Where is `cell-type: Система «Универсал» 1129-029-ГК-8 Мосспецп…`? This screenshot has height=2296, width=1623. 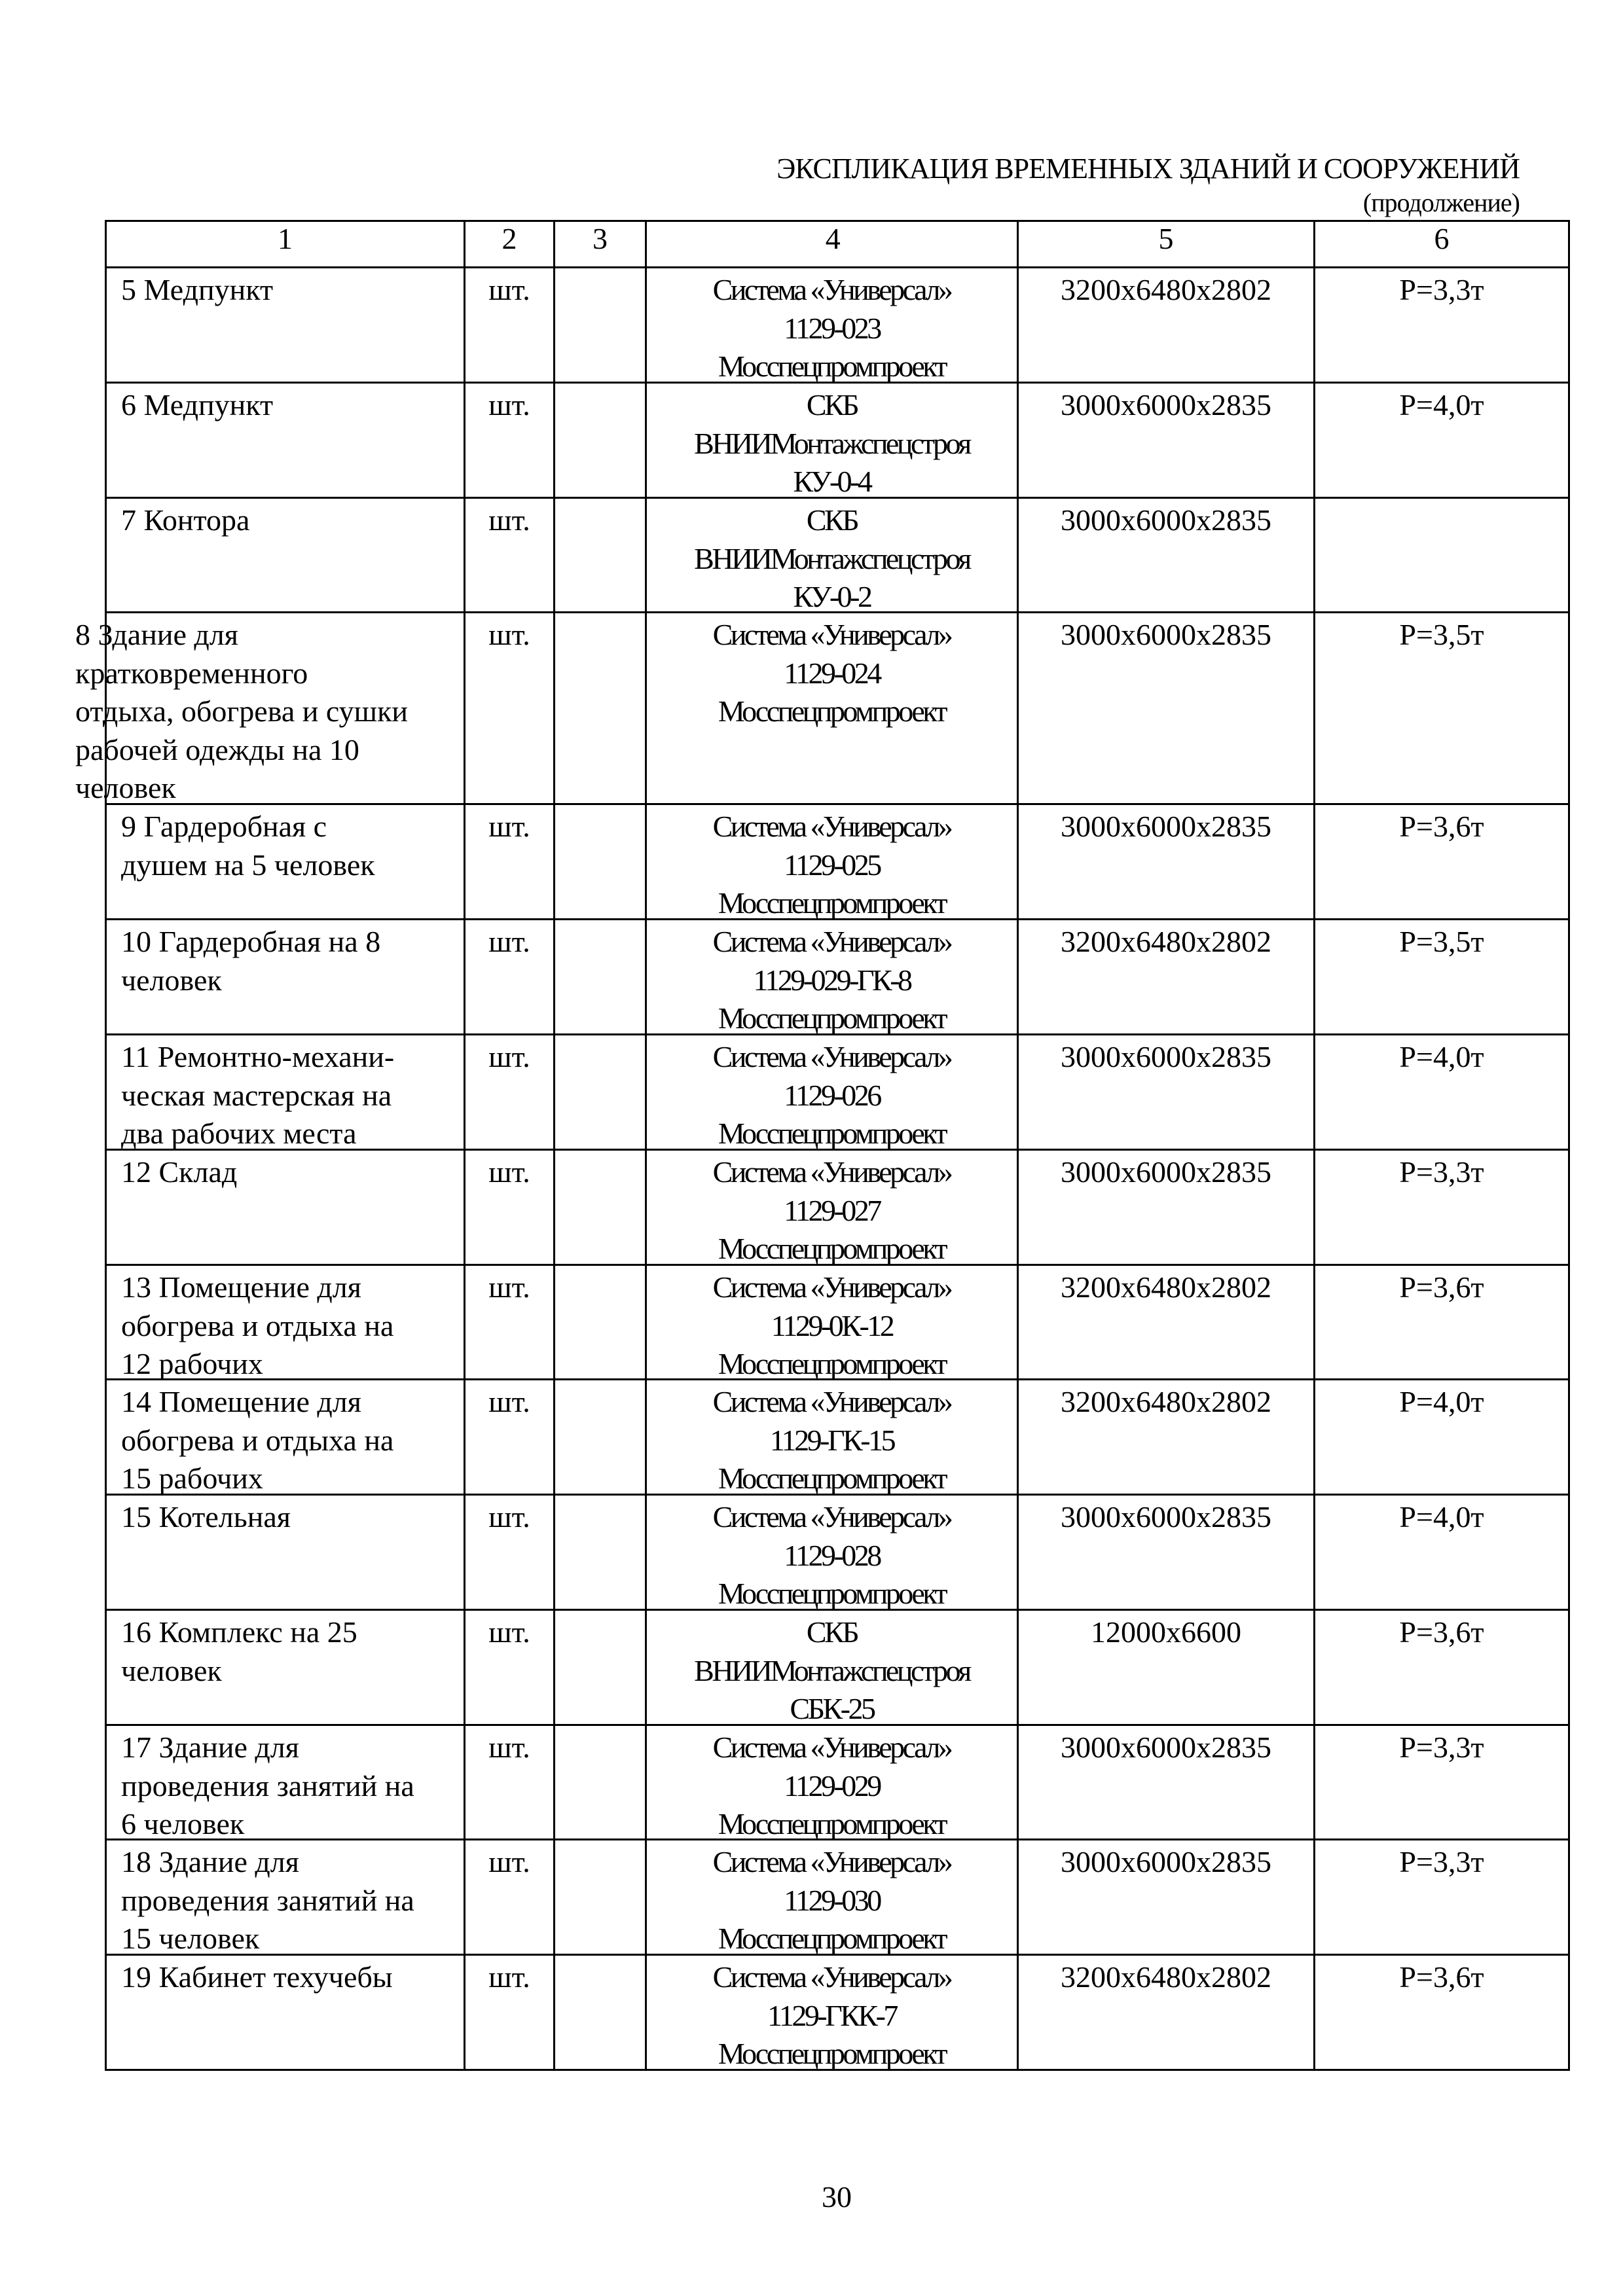
cell-type: Система «Универсал» 1129-029-ГК-8 Мосспецп… is located at coordinates (831, 977).